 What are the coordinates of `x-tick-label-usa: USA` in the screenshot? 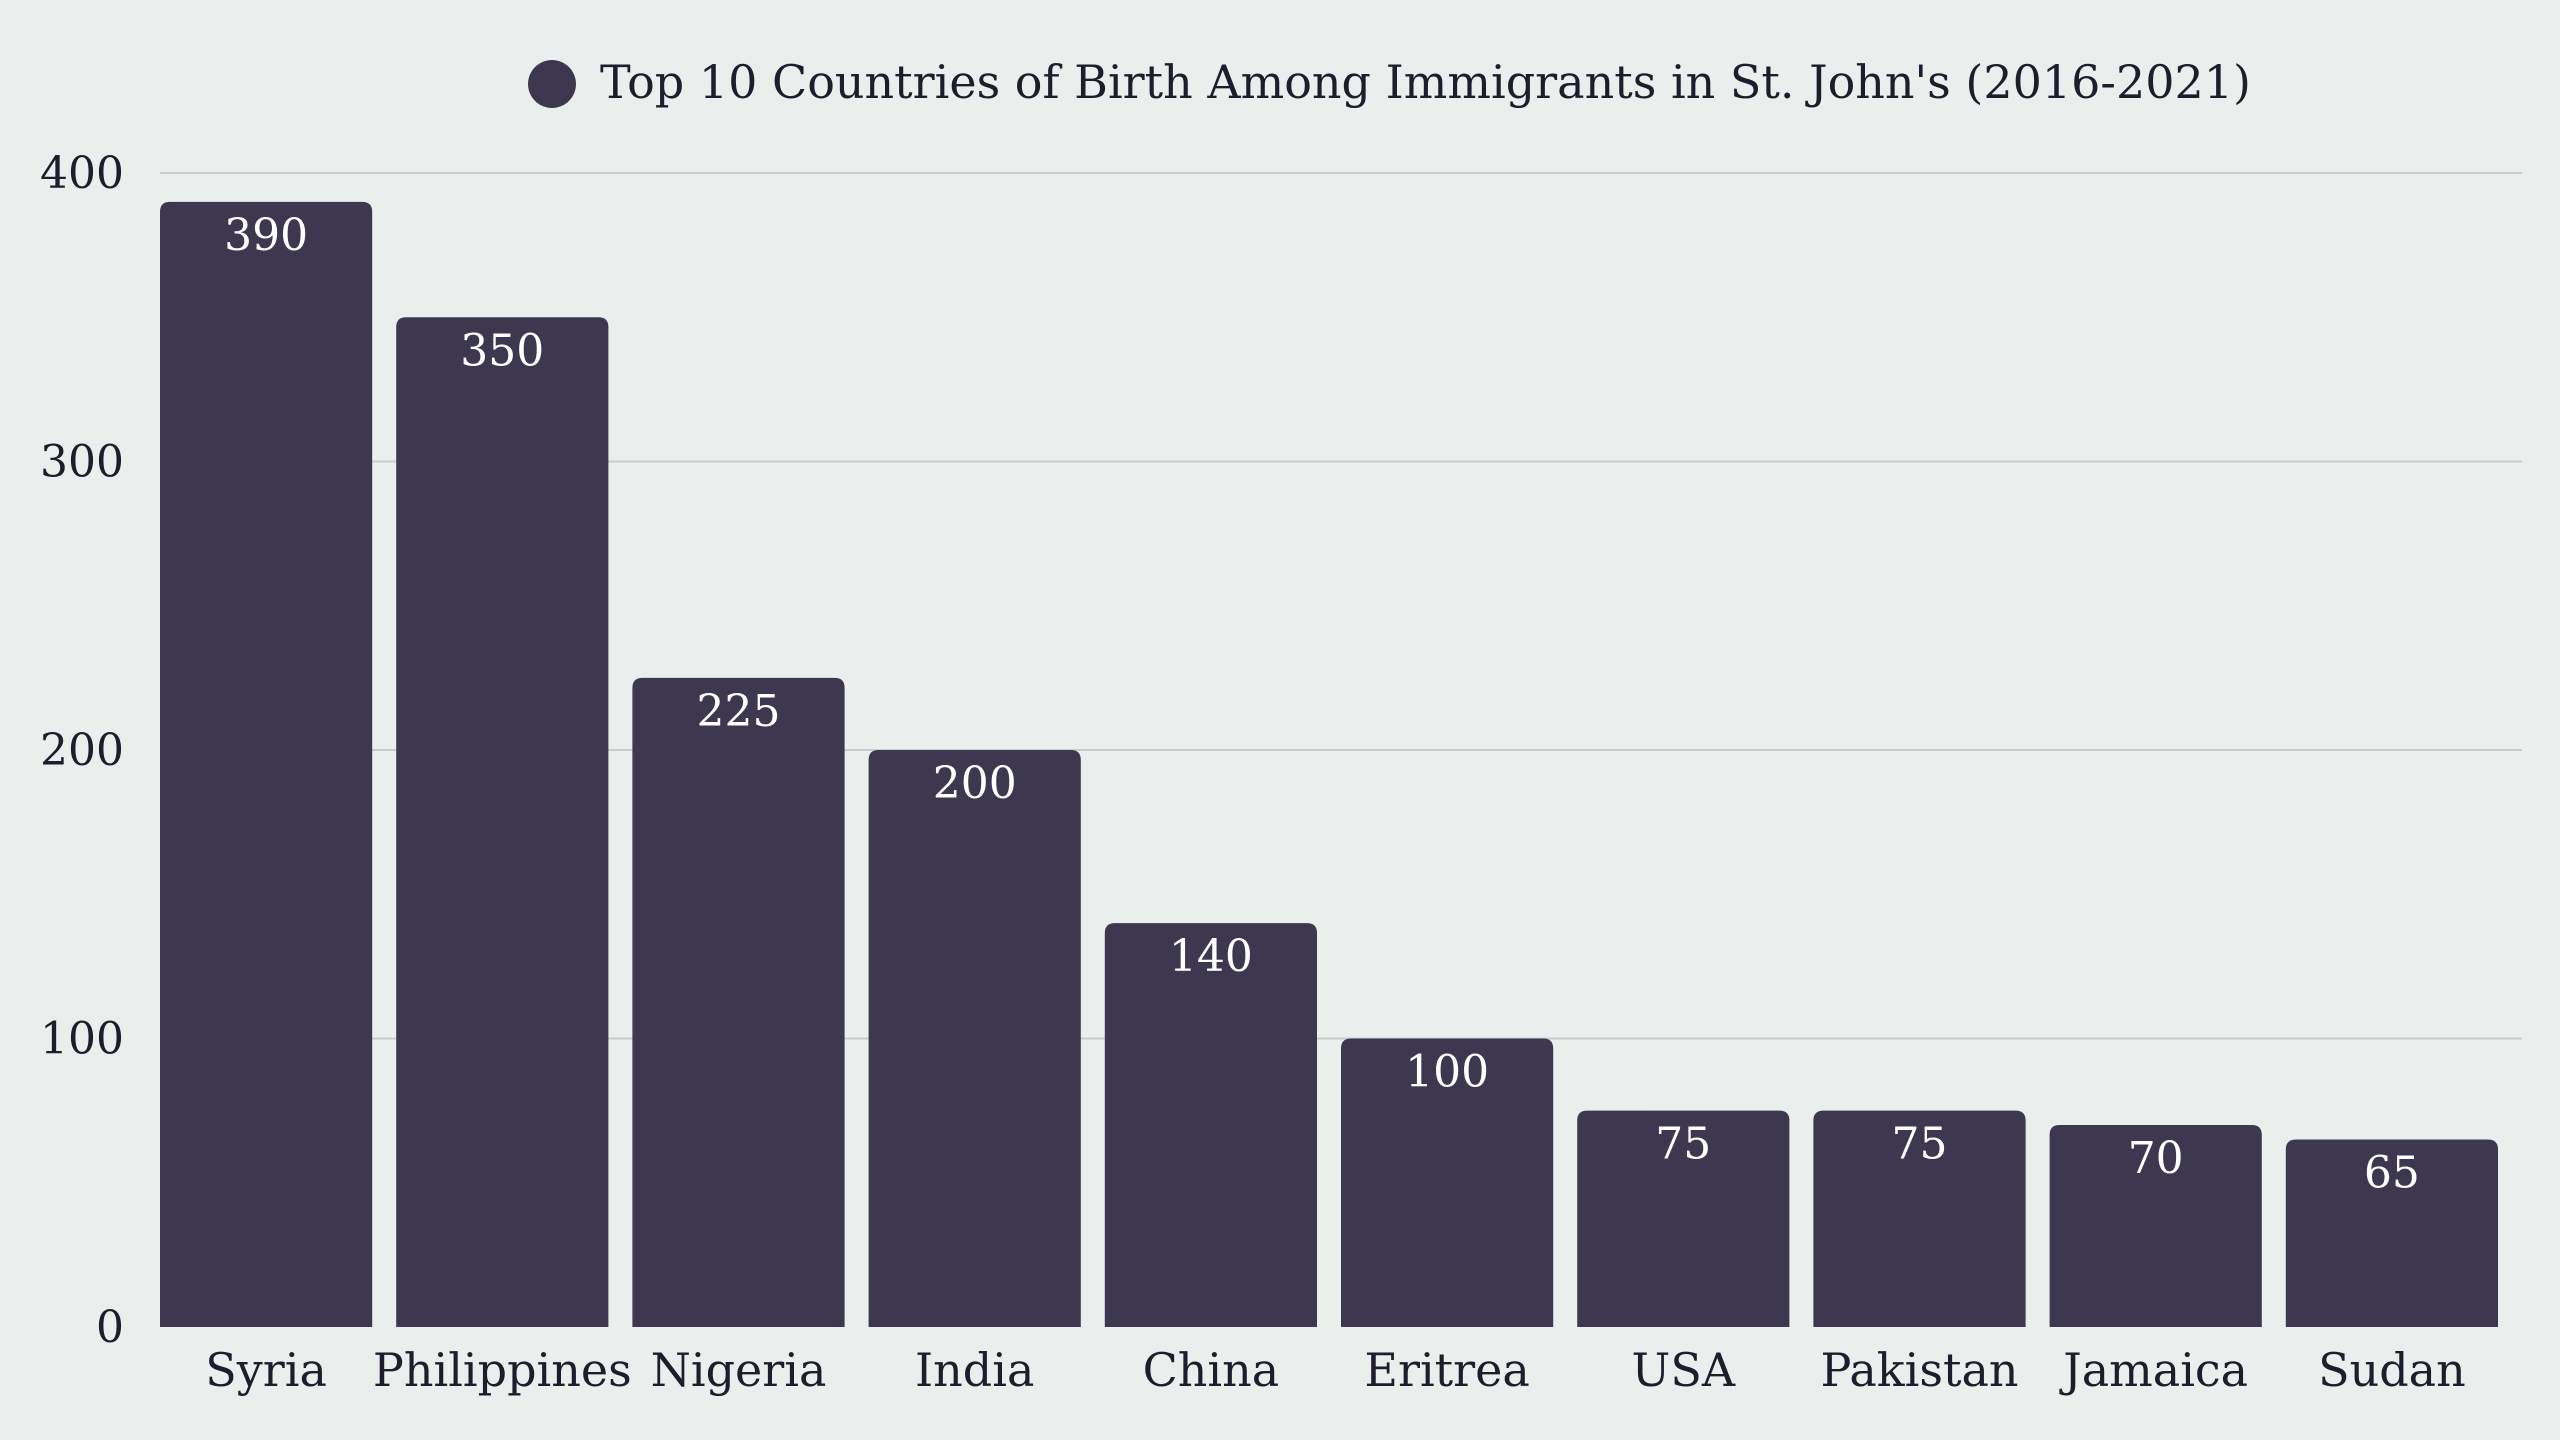 It's located at (1684, 1370).